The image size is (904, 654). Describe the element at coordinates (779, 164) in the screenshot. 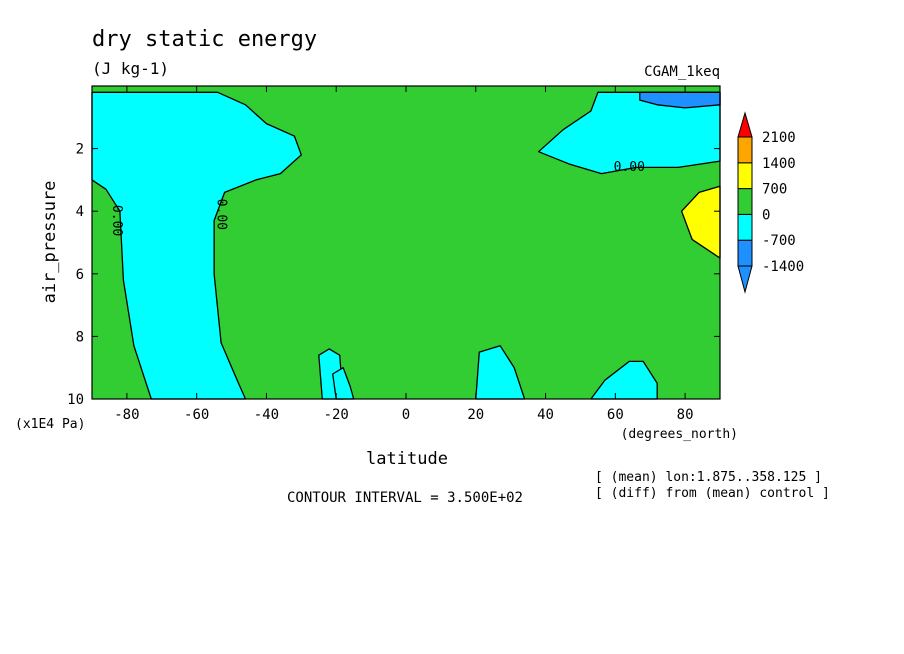

I see `colorbar-level-label: 1400` at that location.